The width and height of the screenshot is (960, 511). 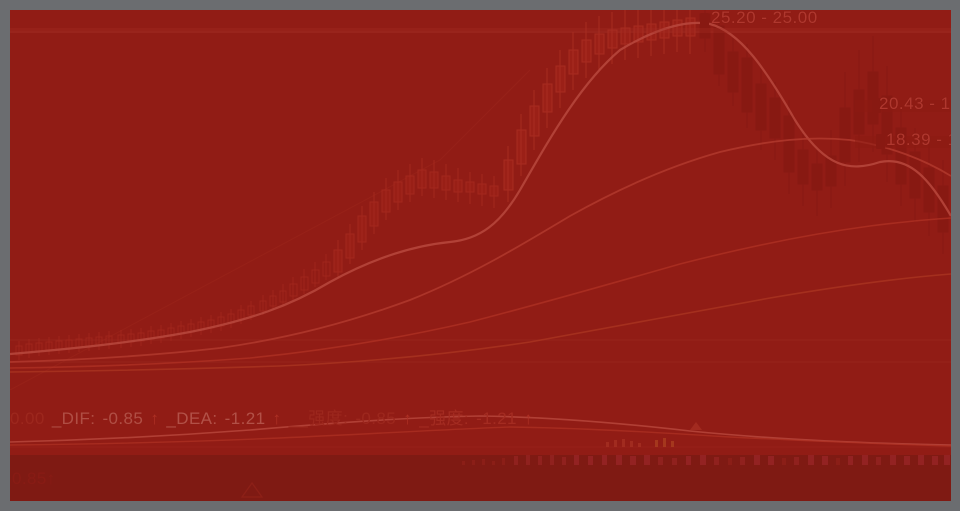 I want to click on price-marker-low, so click(x=880, y=141).